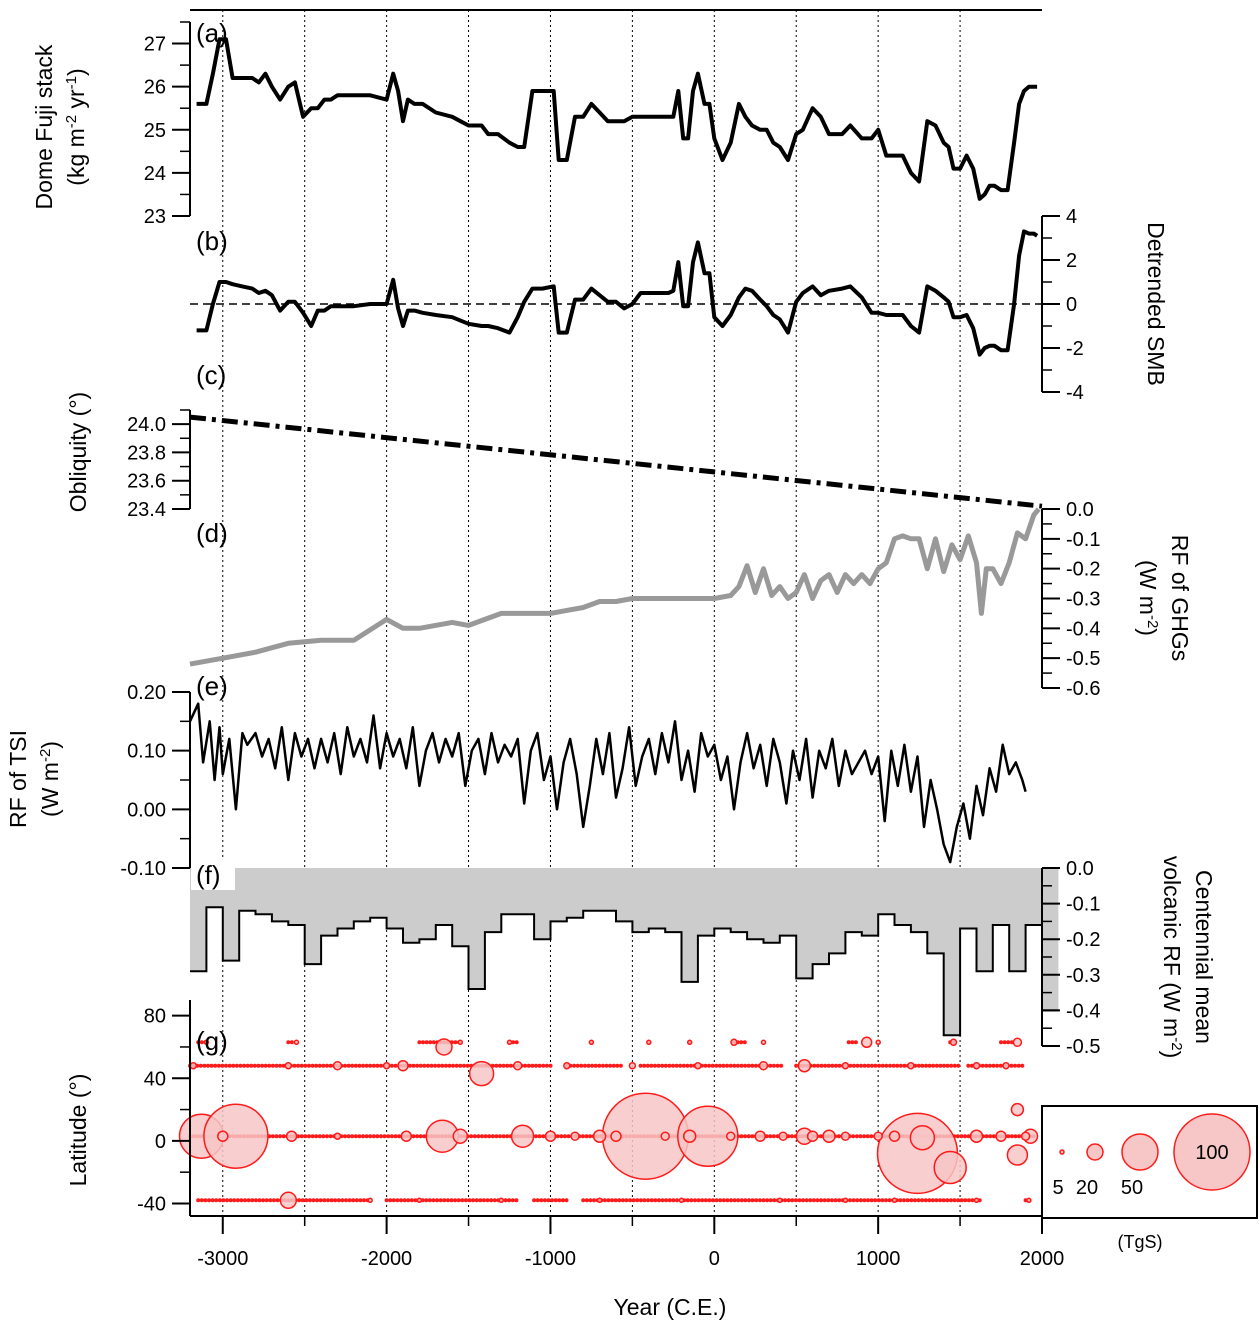 This screenshot has width=1260, height=1327. I want to click on panel-tag: (f), so click(208, 875).